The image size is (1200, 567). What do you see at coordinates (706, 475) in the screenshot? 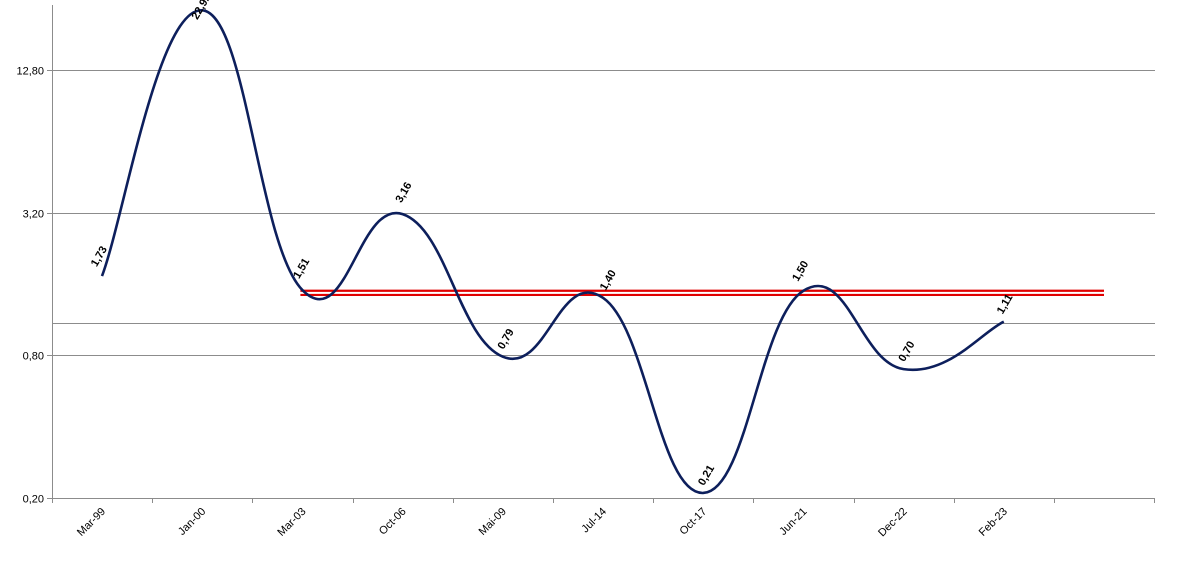
I see `data-label-6: 0,21` at bounding box center [706, 475].